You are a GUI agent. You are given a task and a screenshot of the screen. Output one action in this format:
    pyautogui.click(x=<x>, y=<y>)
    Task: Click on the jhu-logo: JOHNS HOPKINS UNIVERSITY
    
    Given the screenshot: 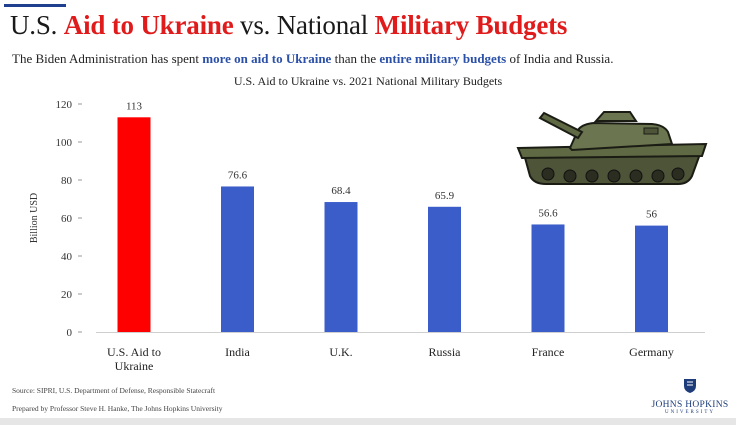 What is the action you would take?
    pyautogui.click(x=690, y=396)
    